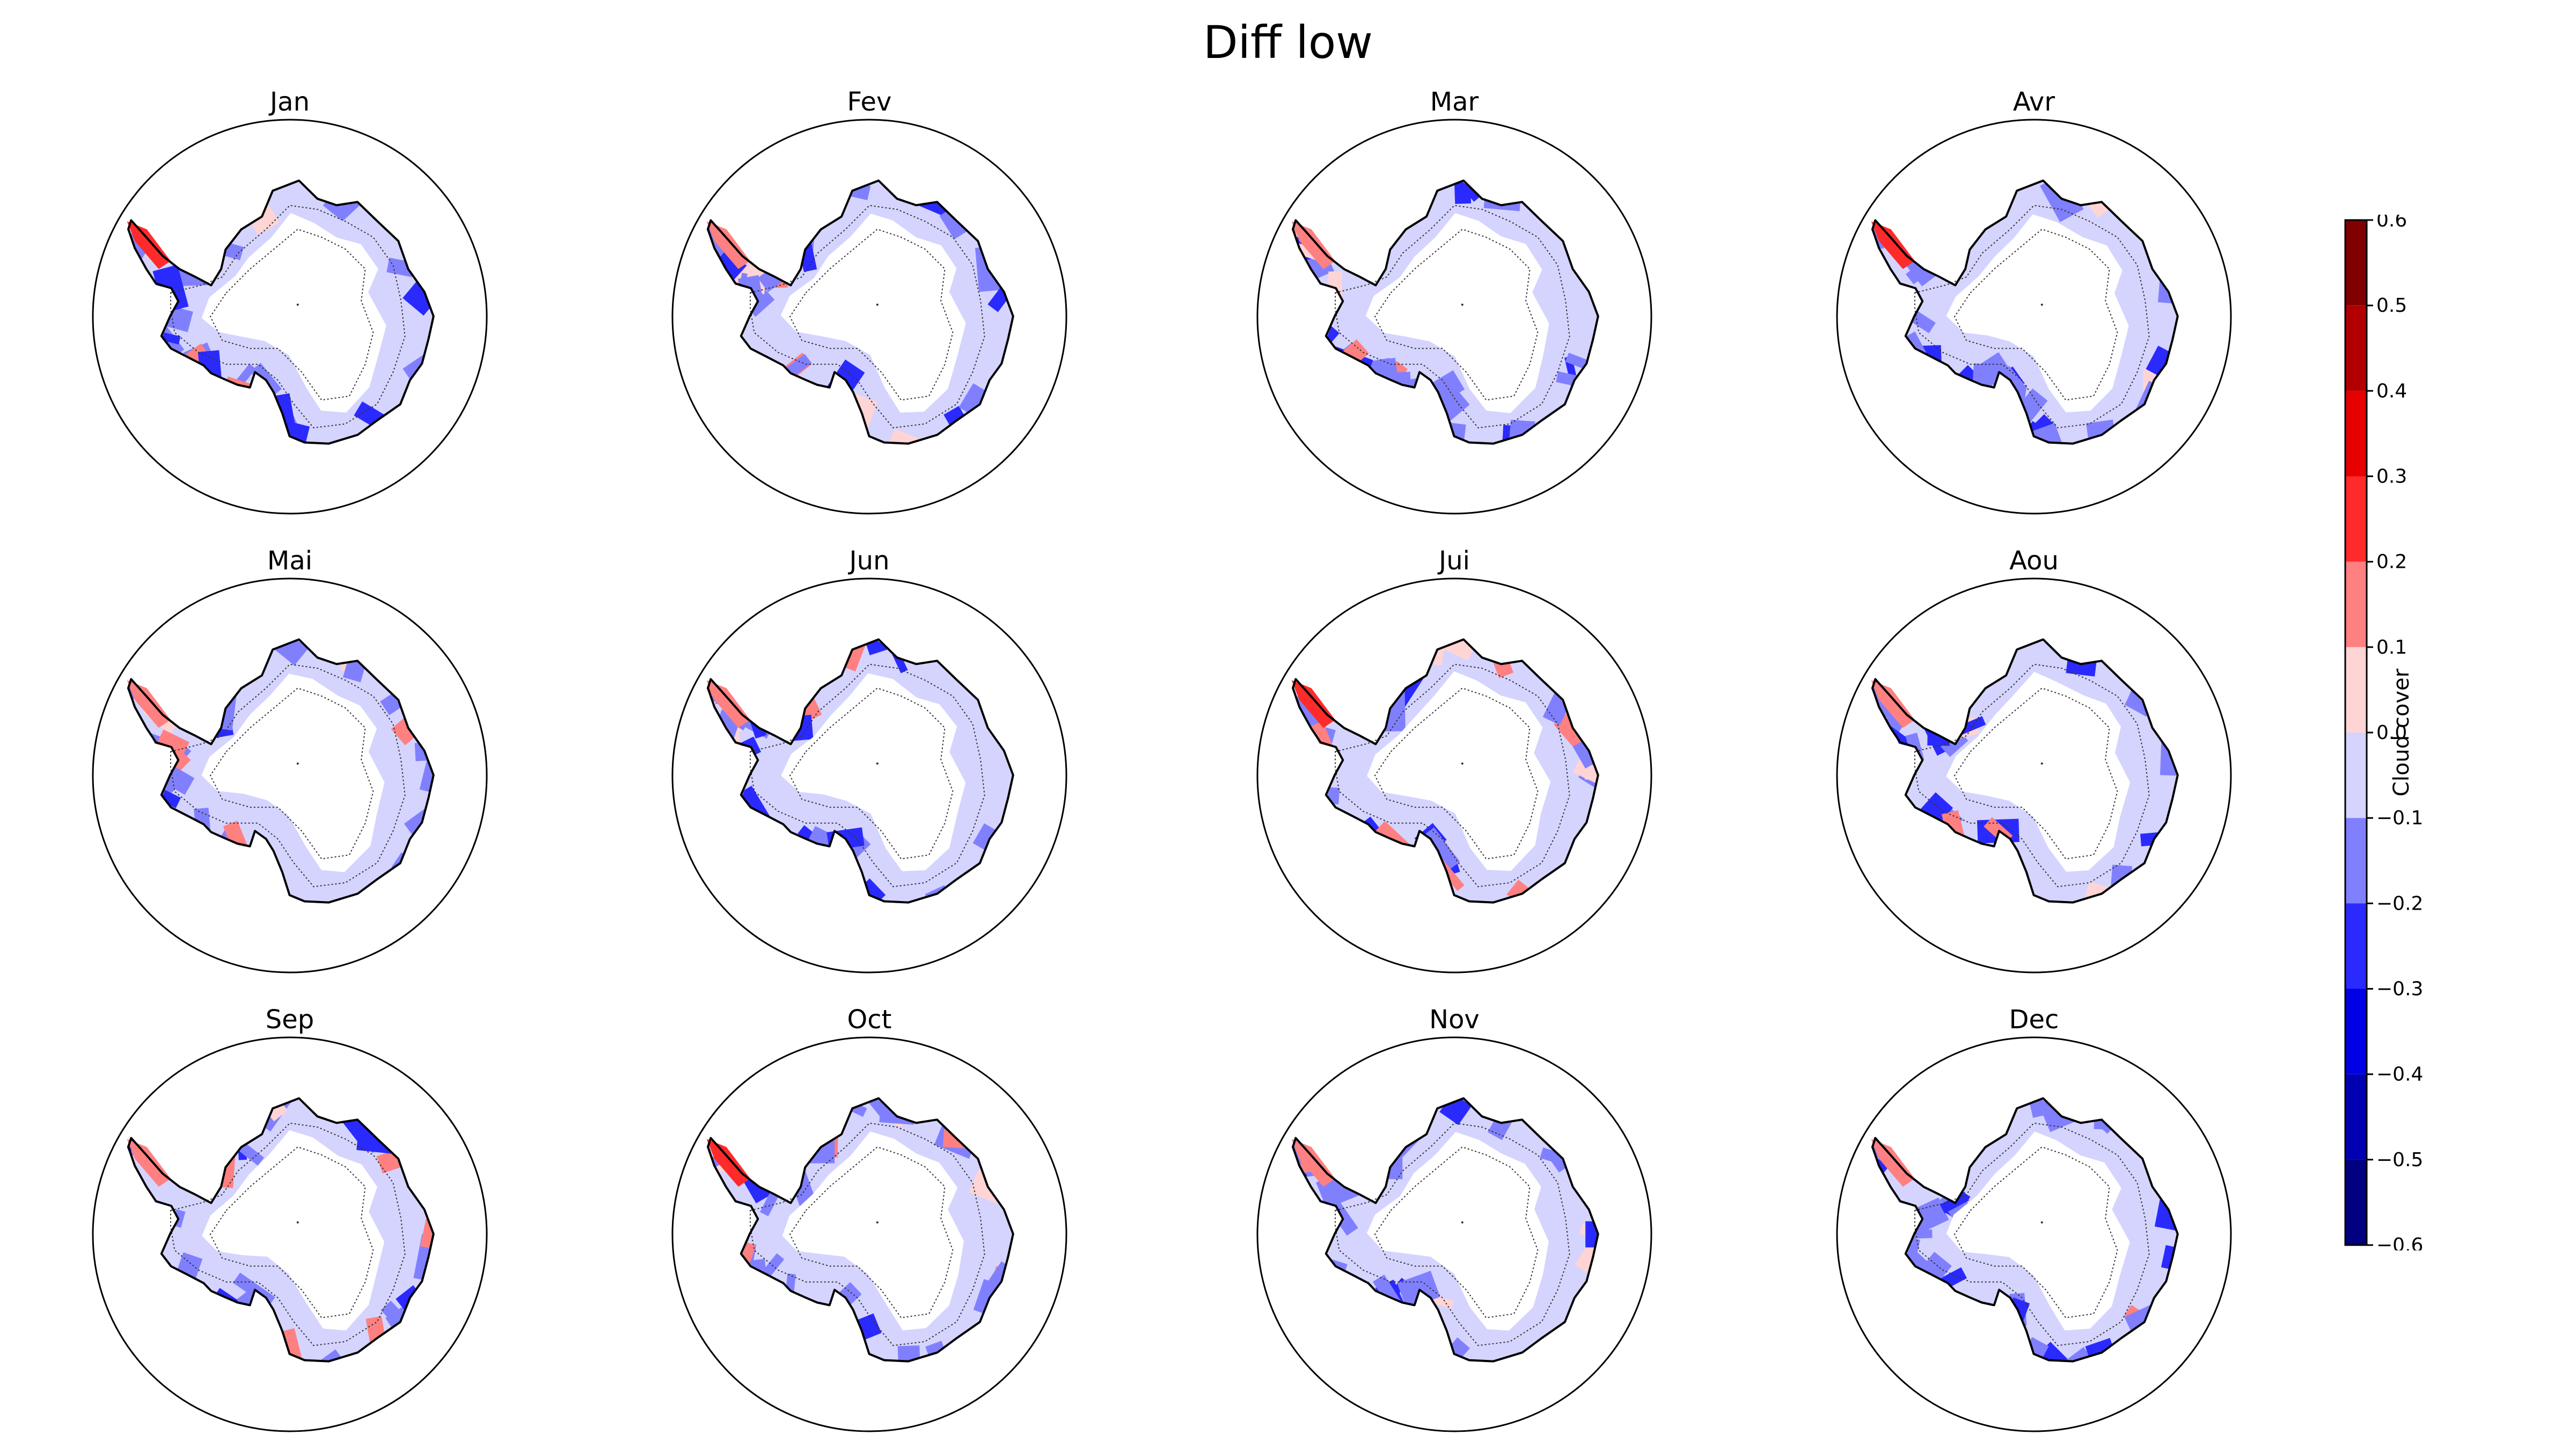 The image size is (2576, 1449). Describe the element at coordinates (2399, 903) in the screenshot. I see `colorbar-tick-label: −0.2` at that location.